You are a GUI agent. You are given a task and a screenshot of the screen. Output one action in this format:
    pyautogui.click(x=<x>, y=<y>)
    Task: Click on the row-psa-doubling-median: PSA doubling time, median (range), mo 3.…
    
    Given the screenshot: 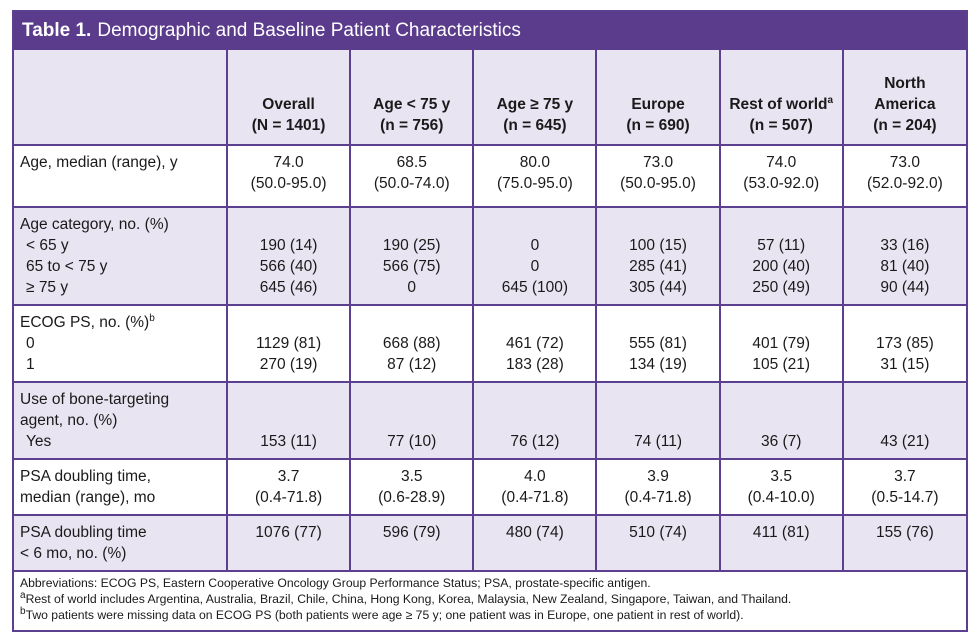 What is the action you would take?
    pyautogui.click(x=490, y=487)
    